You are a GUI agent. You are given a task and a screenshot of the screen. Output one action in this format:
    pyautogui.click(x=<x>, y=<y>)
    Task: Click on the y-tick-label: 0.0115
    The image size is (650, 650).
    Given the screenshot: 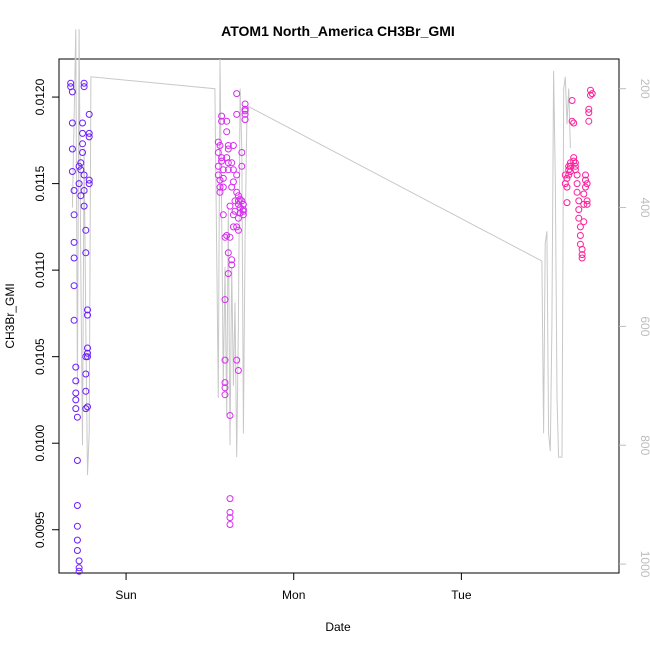 What is the action you would take?
    pyautogui.click(x=40, y=183)
    